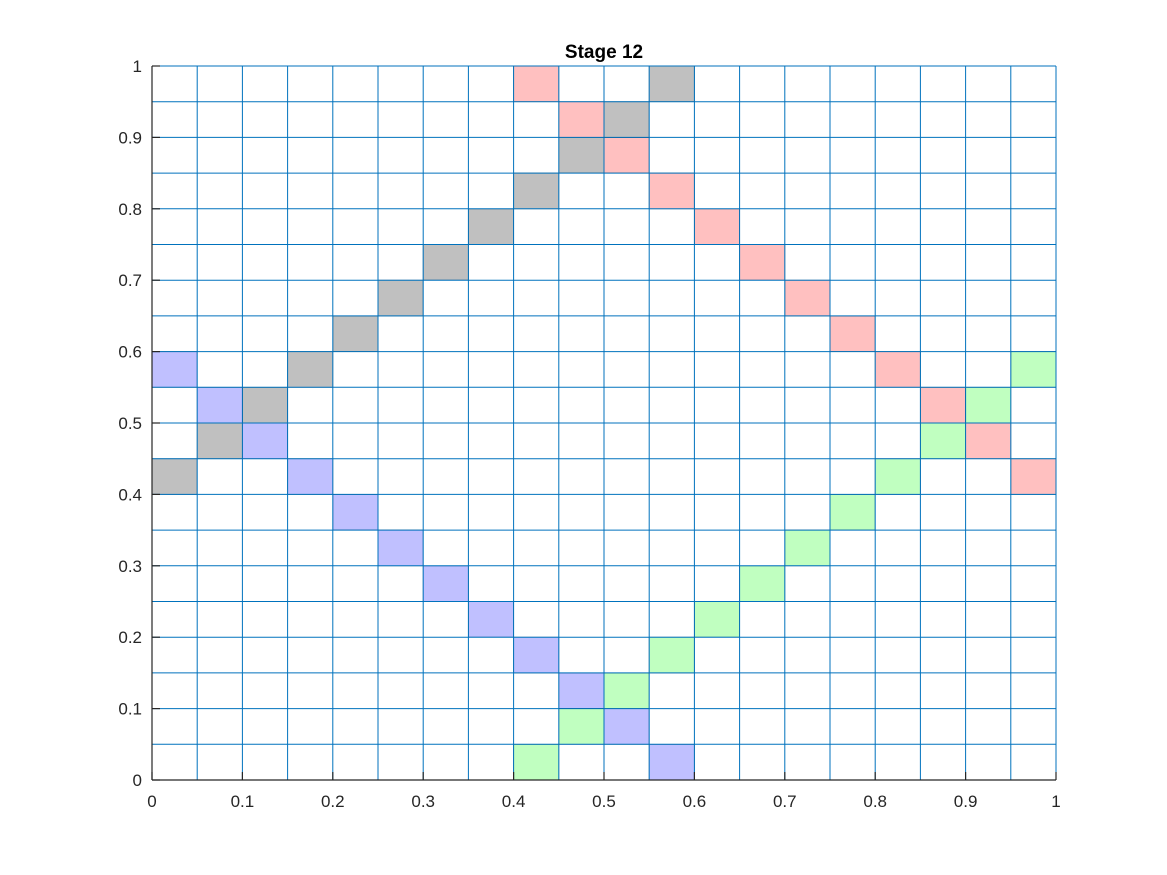  What do you see at coordinates (137, 66) in the screenshot?
I see `y-tick-label: 1` at bounding box center [137, 66].